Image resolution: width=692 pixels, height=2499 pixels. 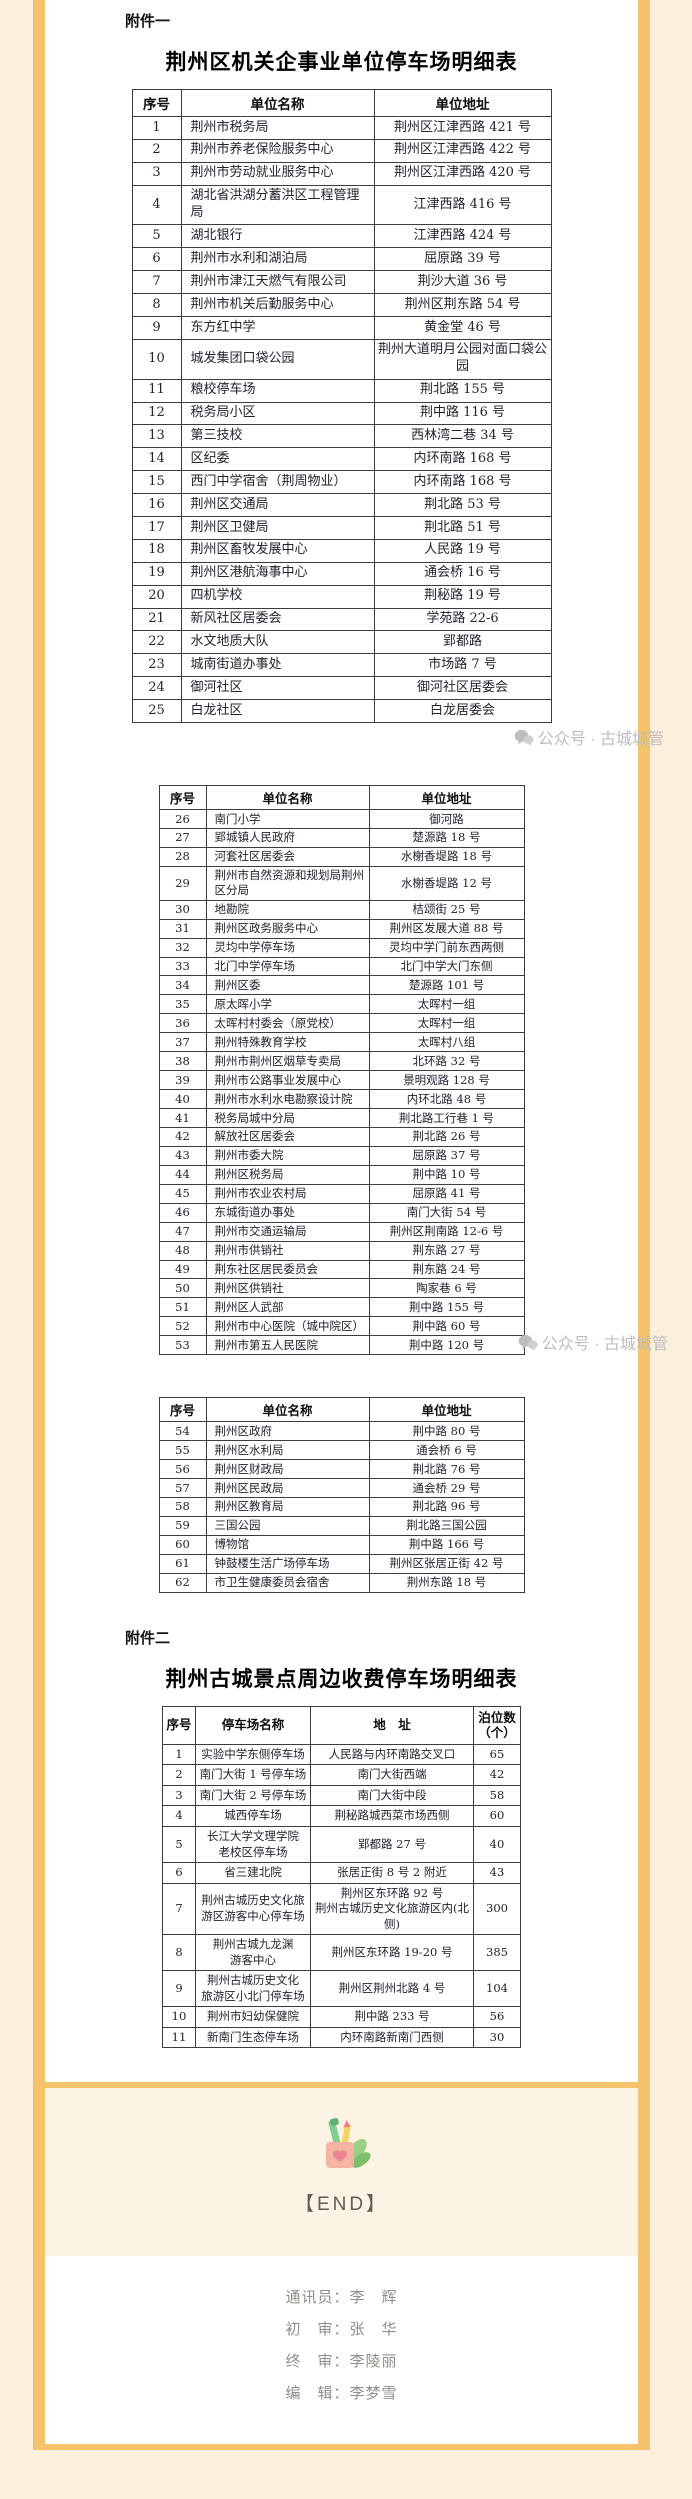 What do you see at coordinates (341, 1136) in the screenshot?
I see `table-row: 42 解放社区居委会 荆北路 26 号` at bounding box center [341, 1136].